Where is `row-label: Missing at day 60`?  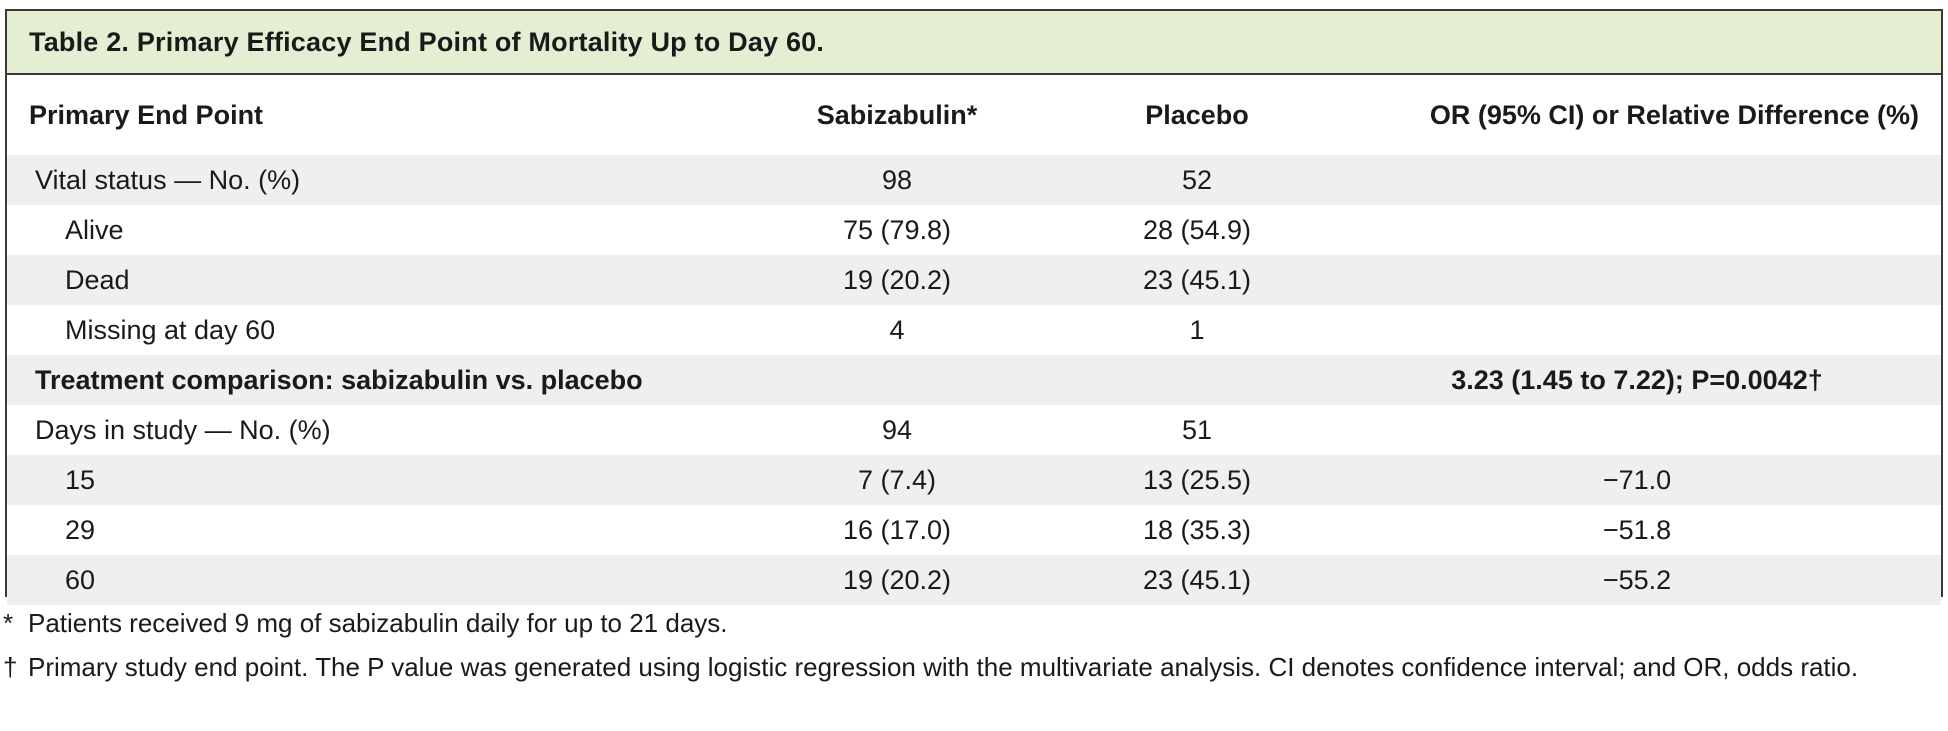 row-label: Missing at day 60 is located at coordinates (170, 329).